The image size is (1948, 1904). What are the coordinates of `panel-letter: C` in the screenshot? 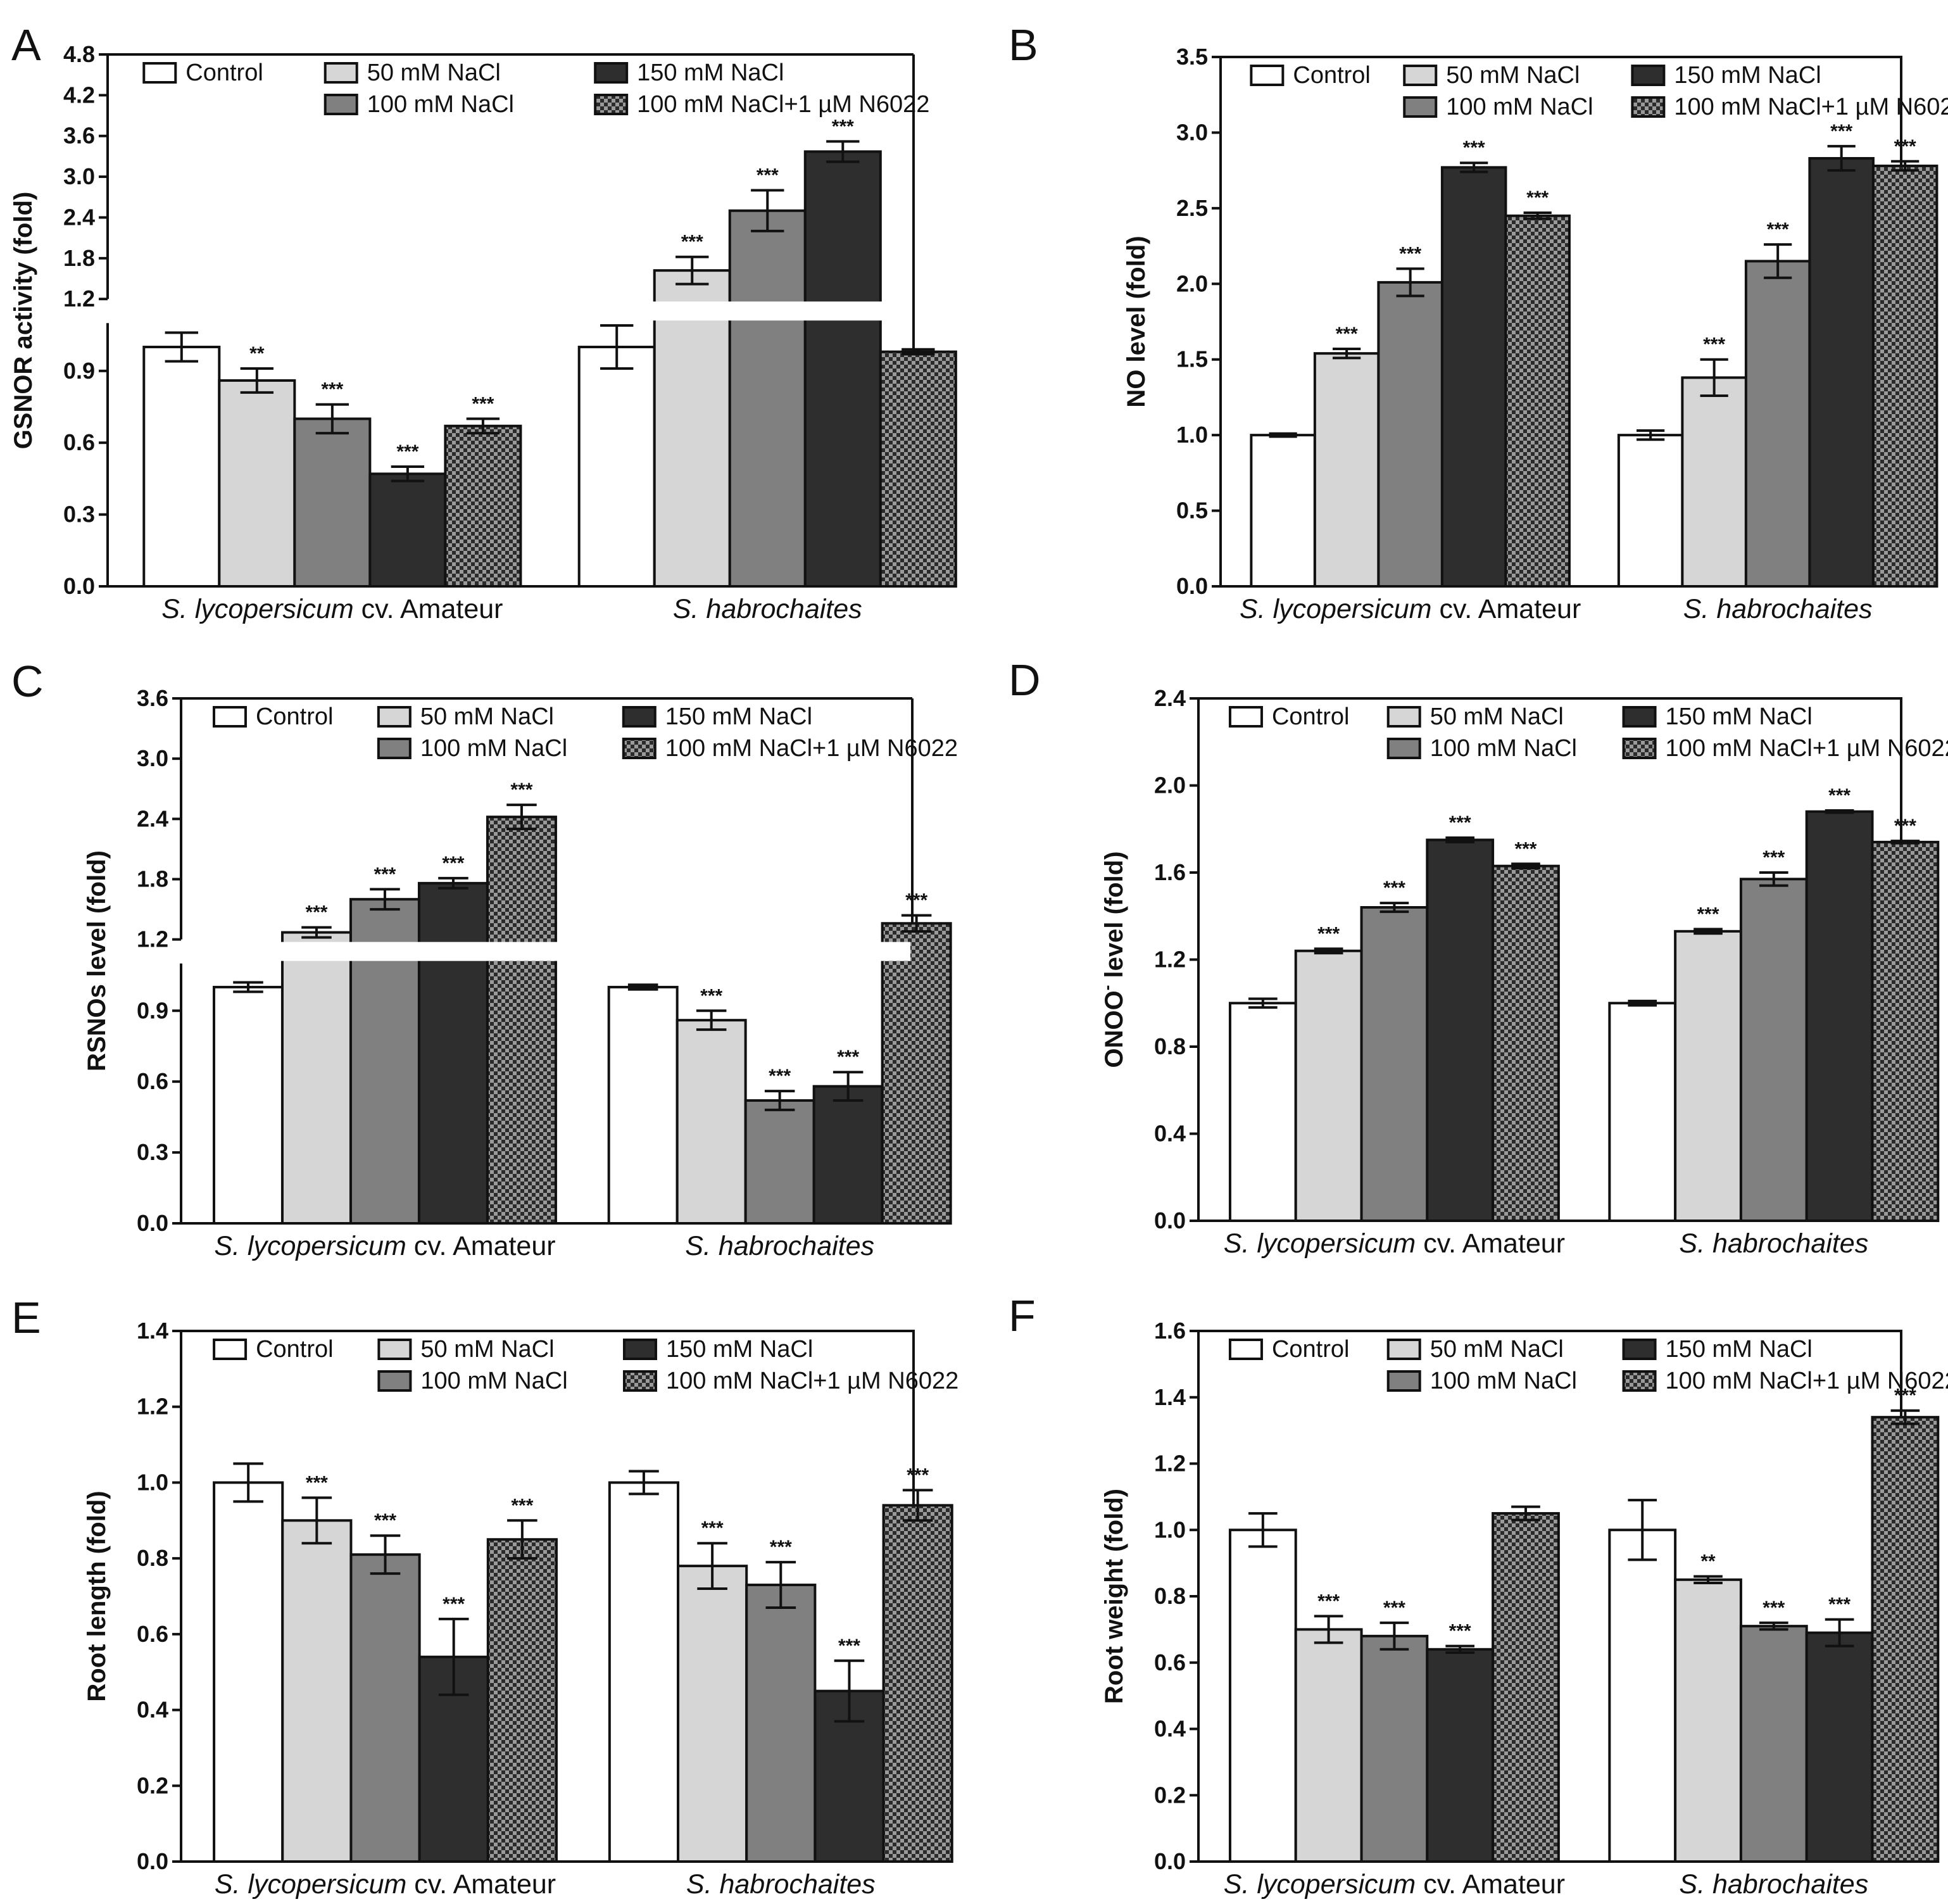 It's located at (27, 681).